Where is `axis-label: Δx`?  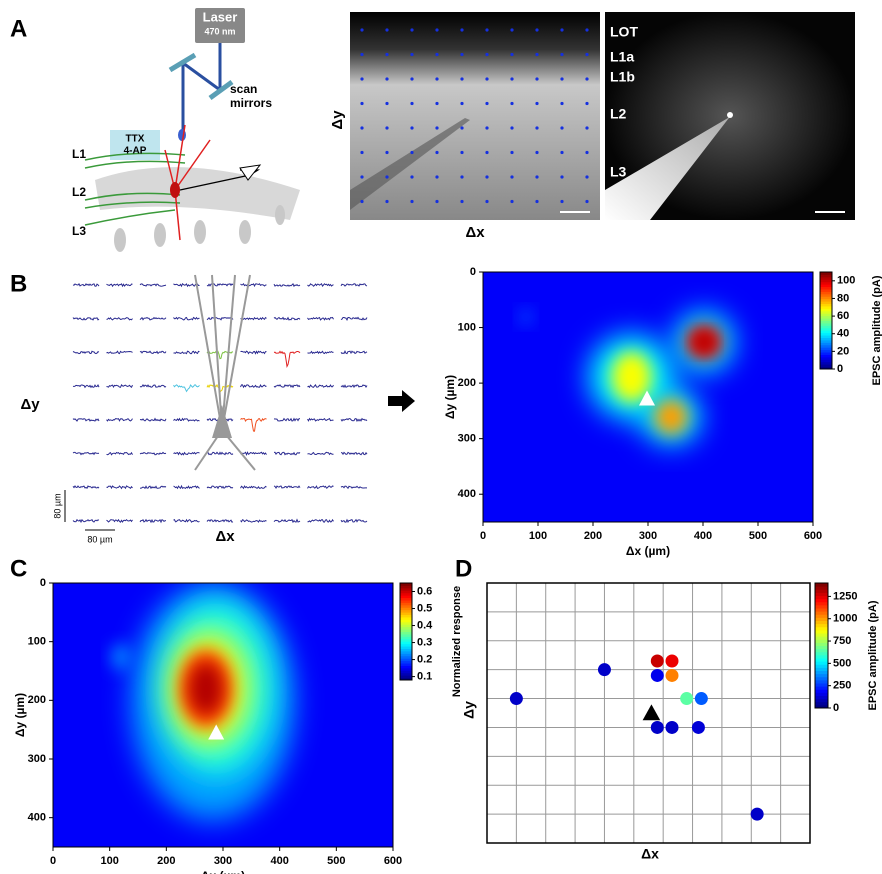
axis-label: Δx is located at coordinates (475, 232).